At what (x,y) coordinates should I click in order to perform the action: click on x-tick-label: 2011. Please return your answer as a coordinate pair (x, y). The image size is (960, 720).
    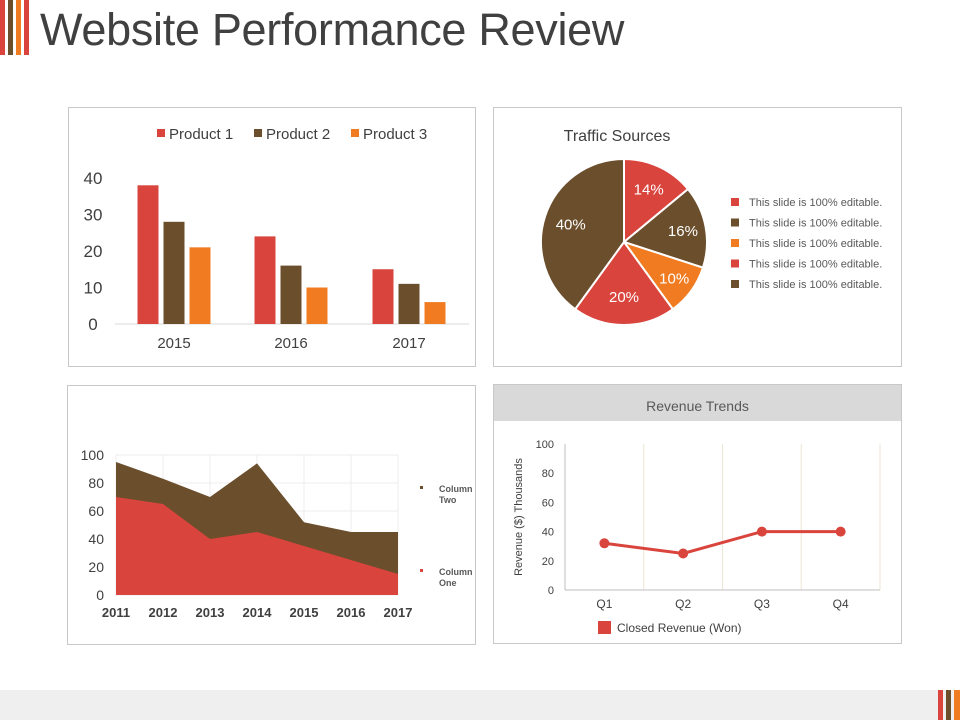
    Looking at the image, I should click on (116, 612).